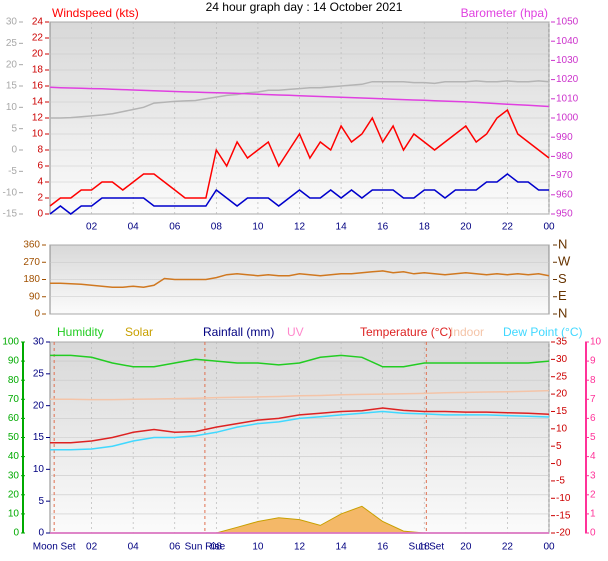 The width and height of the screenshot is (608, 561). Describe the element at coordinates (35, 296) in the screenshot. I see `y-tick-label: 90` at that location.